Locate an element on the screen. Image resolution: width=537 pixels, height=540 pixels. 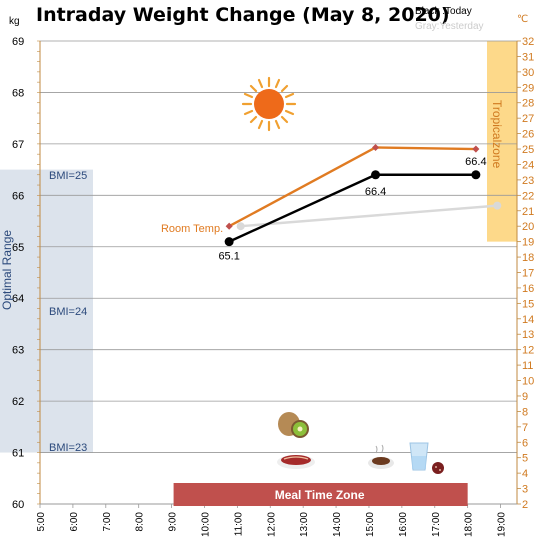
optimal-range-label: Optimal Range is located at coordinates (7, 270).